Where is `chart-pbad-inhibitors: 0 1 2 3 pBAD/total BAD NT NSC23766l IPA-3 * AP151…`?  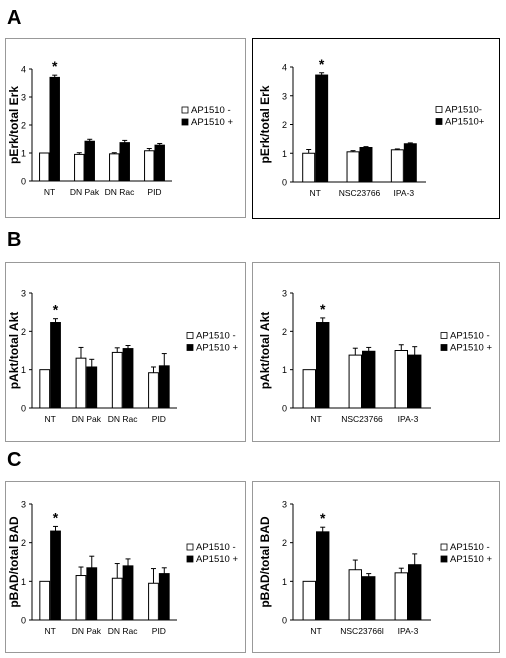
chart-pbad-inhibitors: 0 1 2 3 pBAD/total BAD NT NSC23766l IPA-3 * AP151… is located at coordinates (376, 567).